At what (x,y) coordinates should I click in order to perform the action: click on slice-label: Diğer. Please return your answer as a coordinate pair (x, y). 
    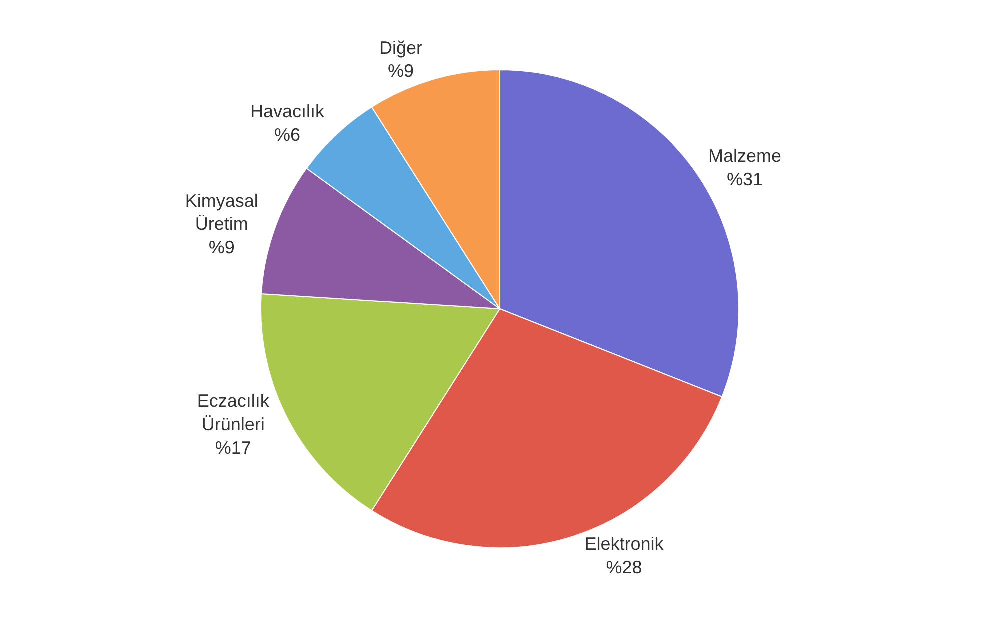
    Looking at the image, I should click on (400, 48).